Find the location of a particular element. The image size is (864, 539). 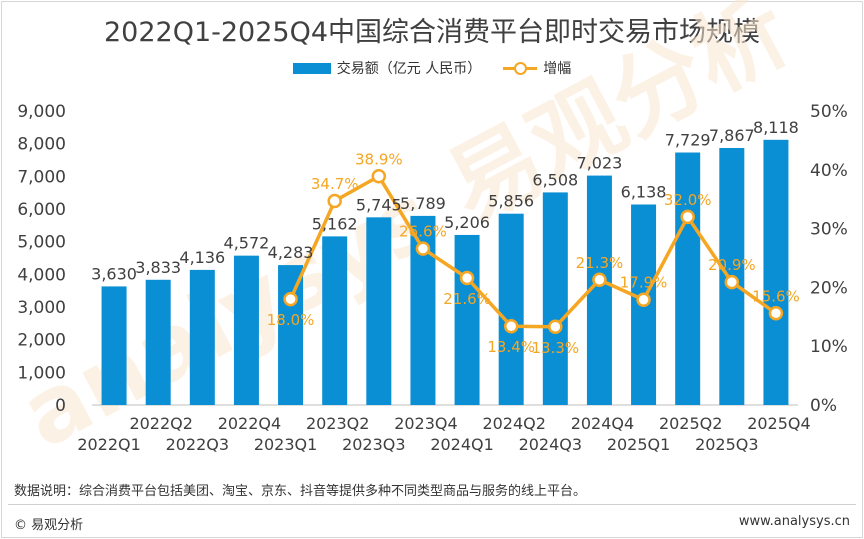

x-tick-label: 2022Q1 is located at coordinates (109, 444).